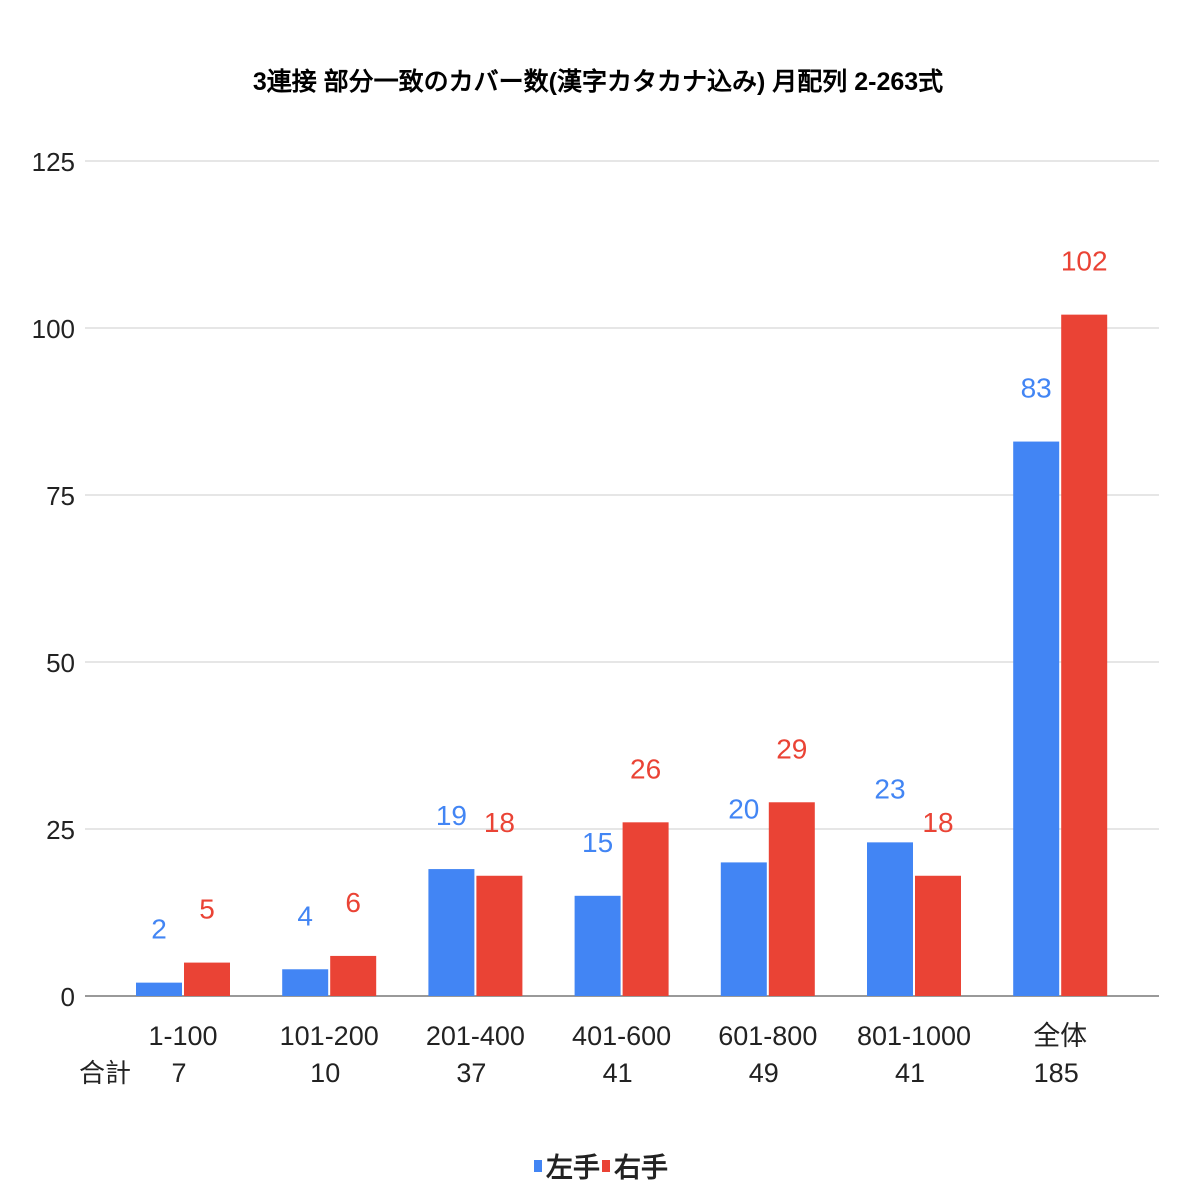 The height and width of the screenshot is (1201, 1196). Describe the element at coordinates (641, 1168) in the screenshot. I see `legend-label: 右手` at that location.